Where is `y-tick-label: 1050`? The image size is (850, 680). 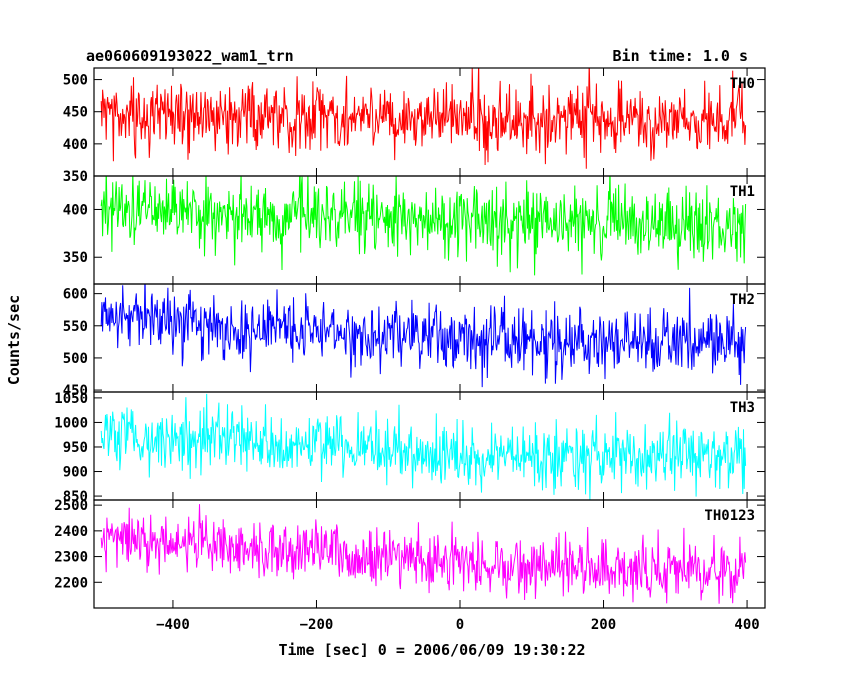 y-tick-label: 1050 is located at coordinates (71, 399).